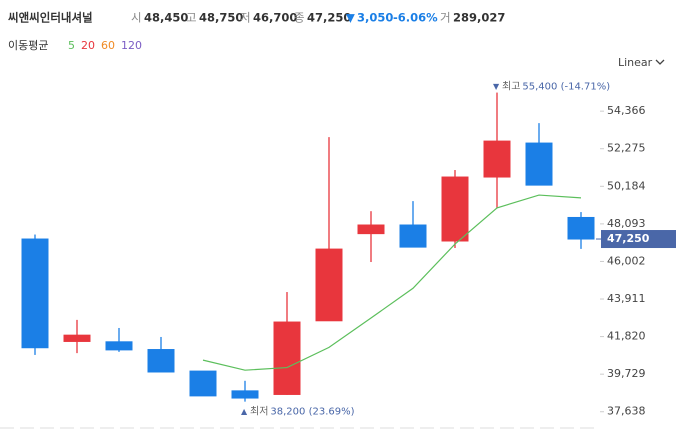  Describe the element at coordinates (626, 298) in the screenshot. I see `y-tick-label: 43,911` at that location.